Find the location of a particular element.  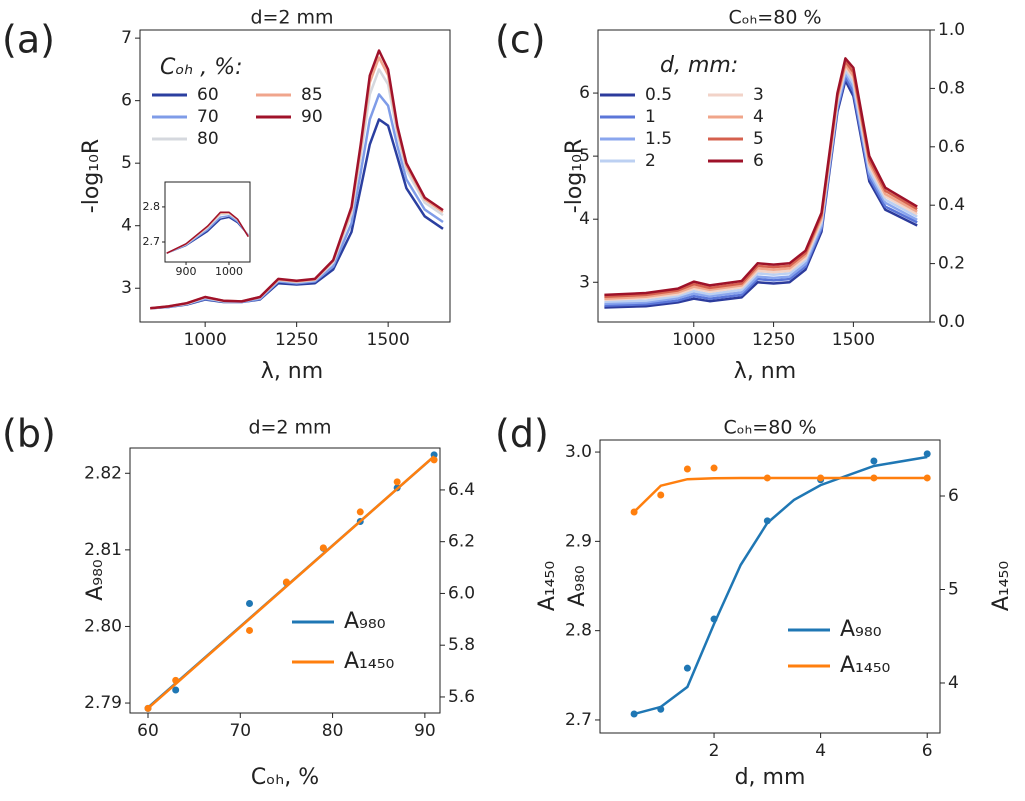

y-tick-label: 2.79 is located at coordinates (103, 703).